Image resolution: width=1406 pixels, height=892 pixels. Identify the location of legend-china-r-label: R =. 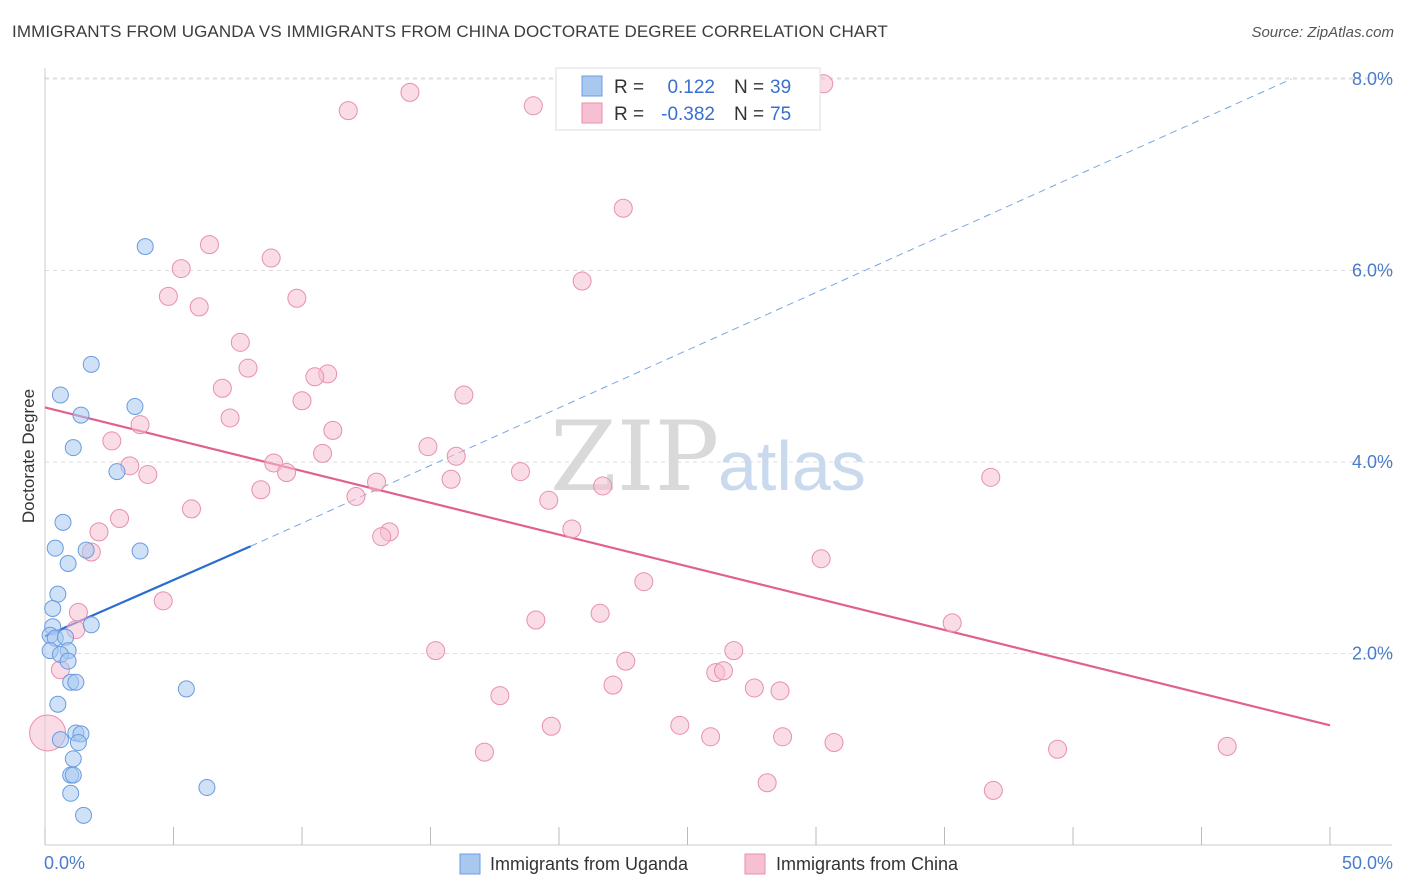
(629, 114).